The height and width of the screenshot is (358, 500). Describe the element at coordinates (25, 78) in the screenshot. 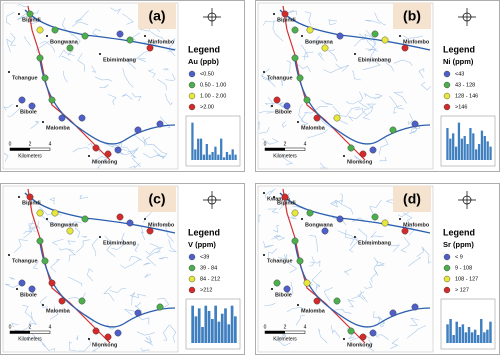

I see `place-name: Tchangue` at that location.